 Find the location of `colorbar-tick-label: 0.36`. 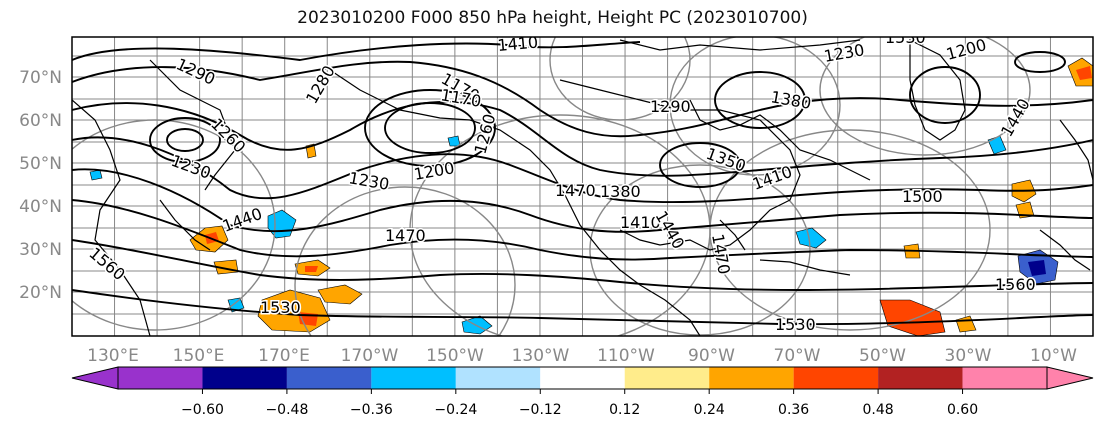

colorbar-tick-label: 0.36 is located at coordinates (793, 410).